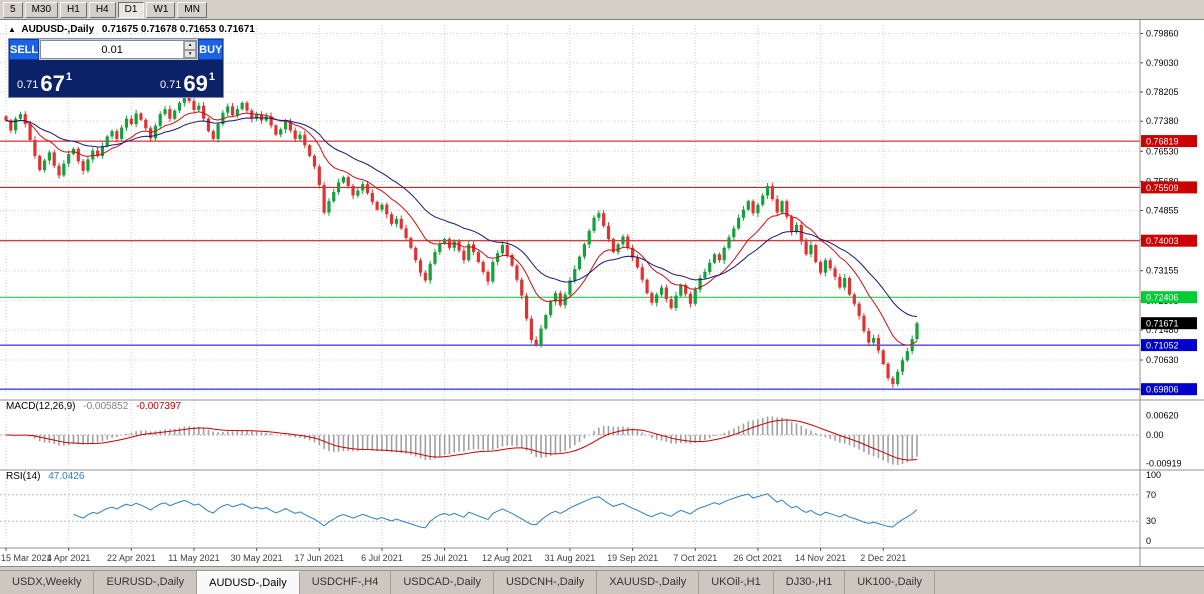  What do you see at coordinates (106, 406) in the screenshot?
I see `macd-main-value: -0.005852` at bounding box center [106, 406].